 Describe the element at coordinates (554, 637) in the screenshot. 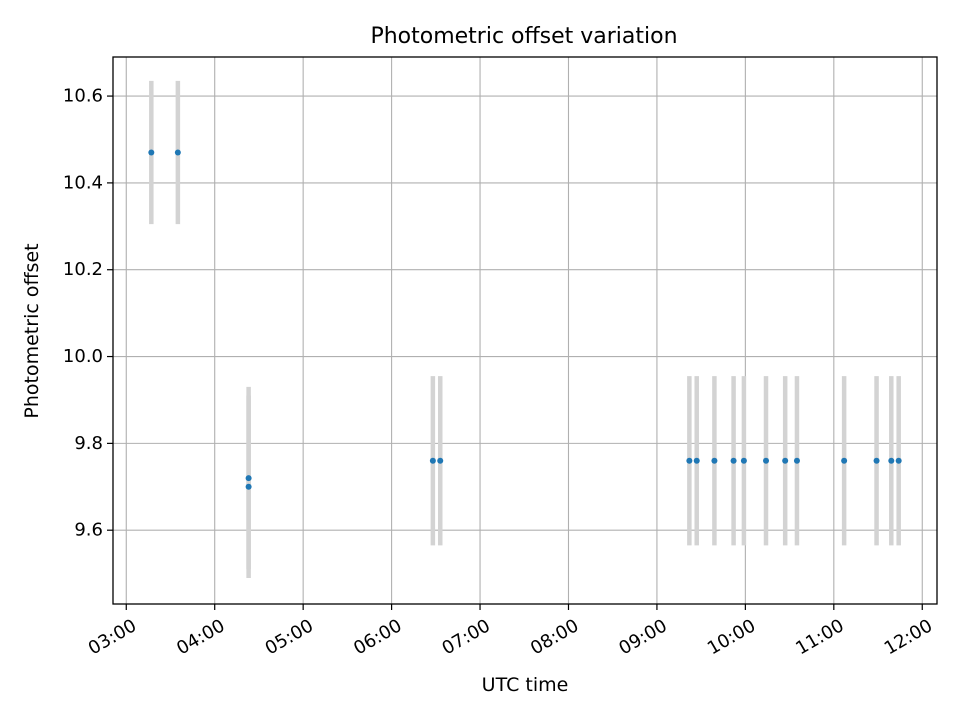

I see `x-tick-label: 08:00` at that location.